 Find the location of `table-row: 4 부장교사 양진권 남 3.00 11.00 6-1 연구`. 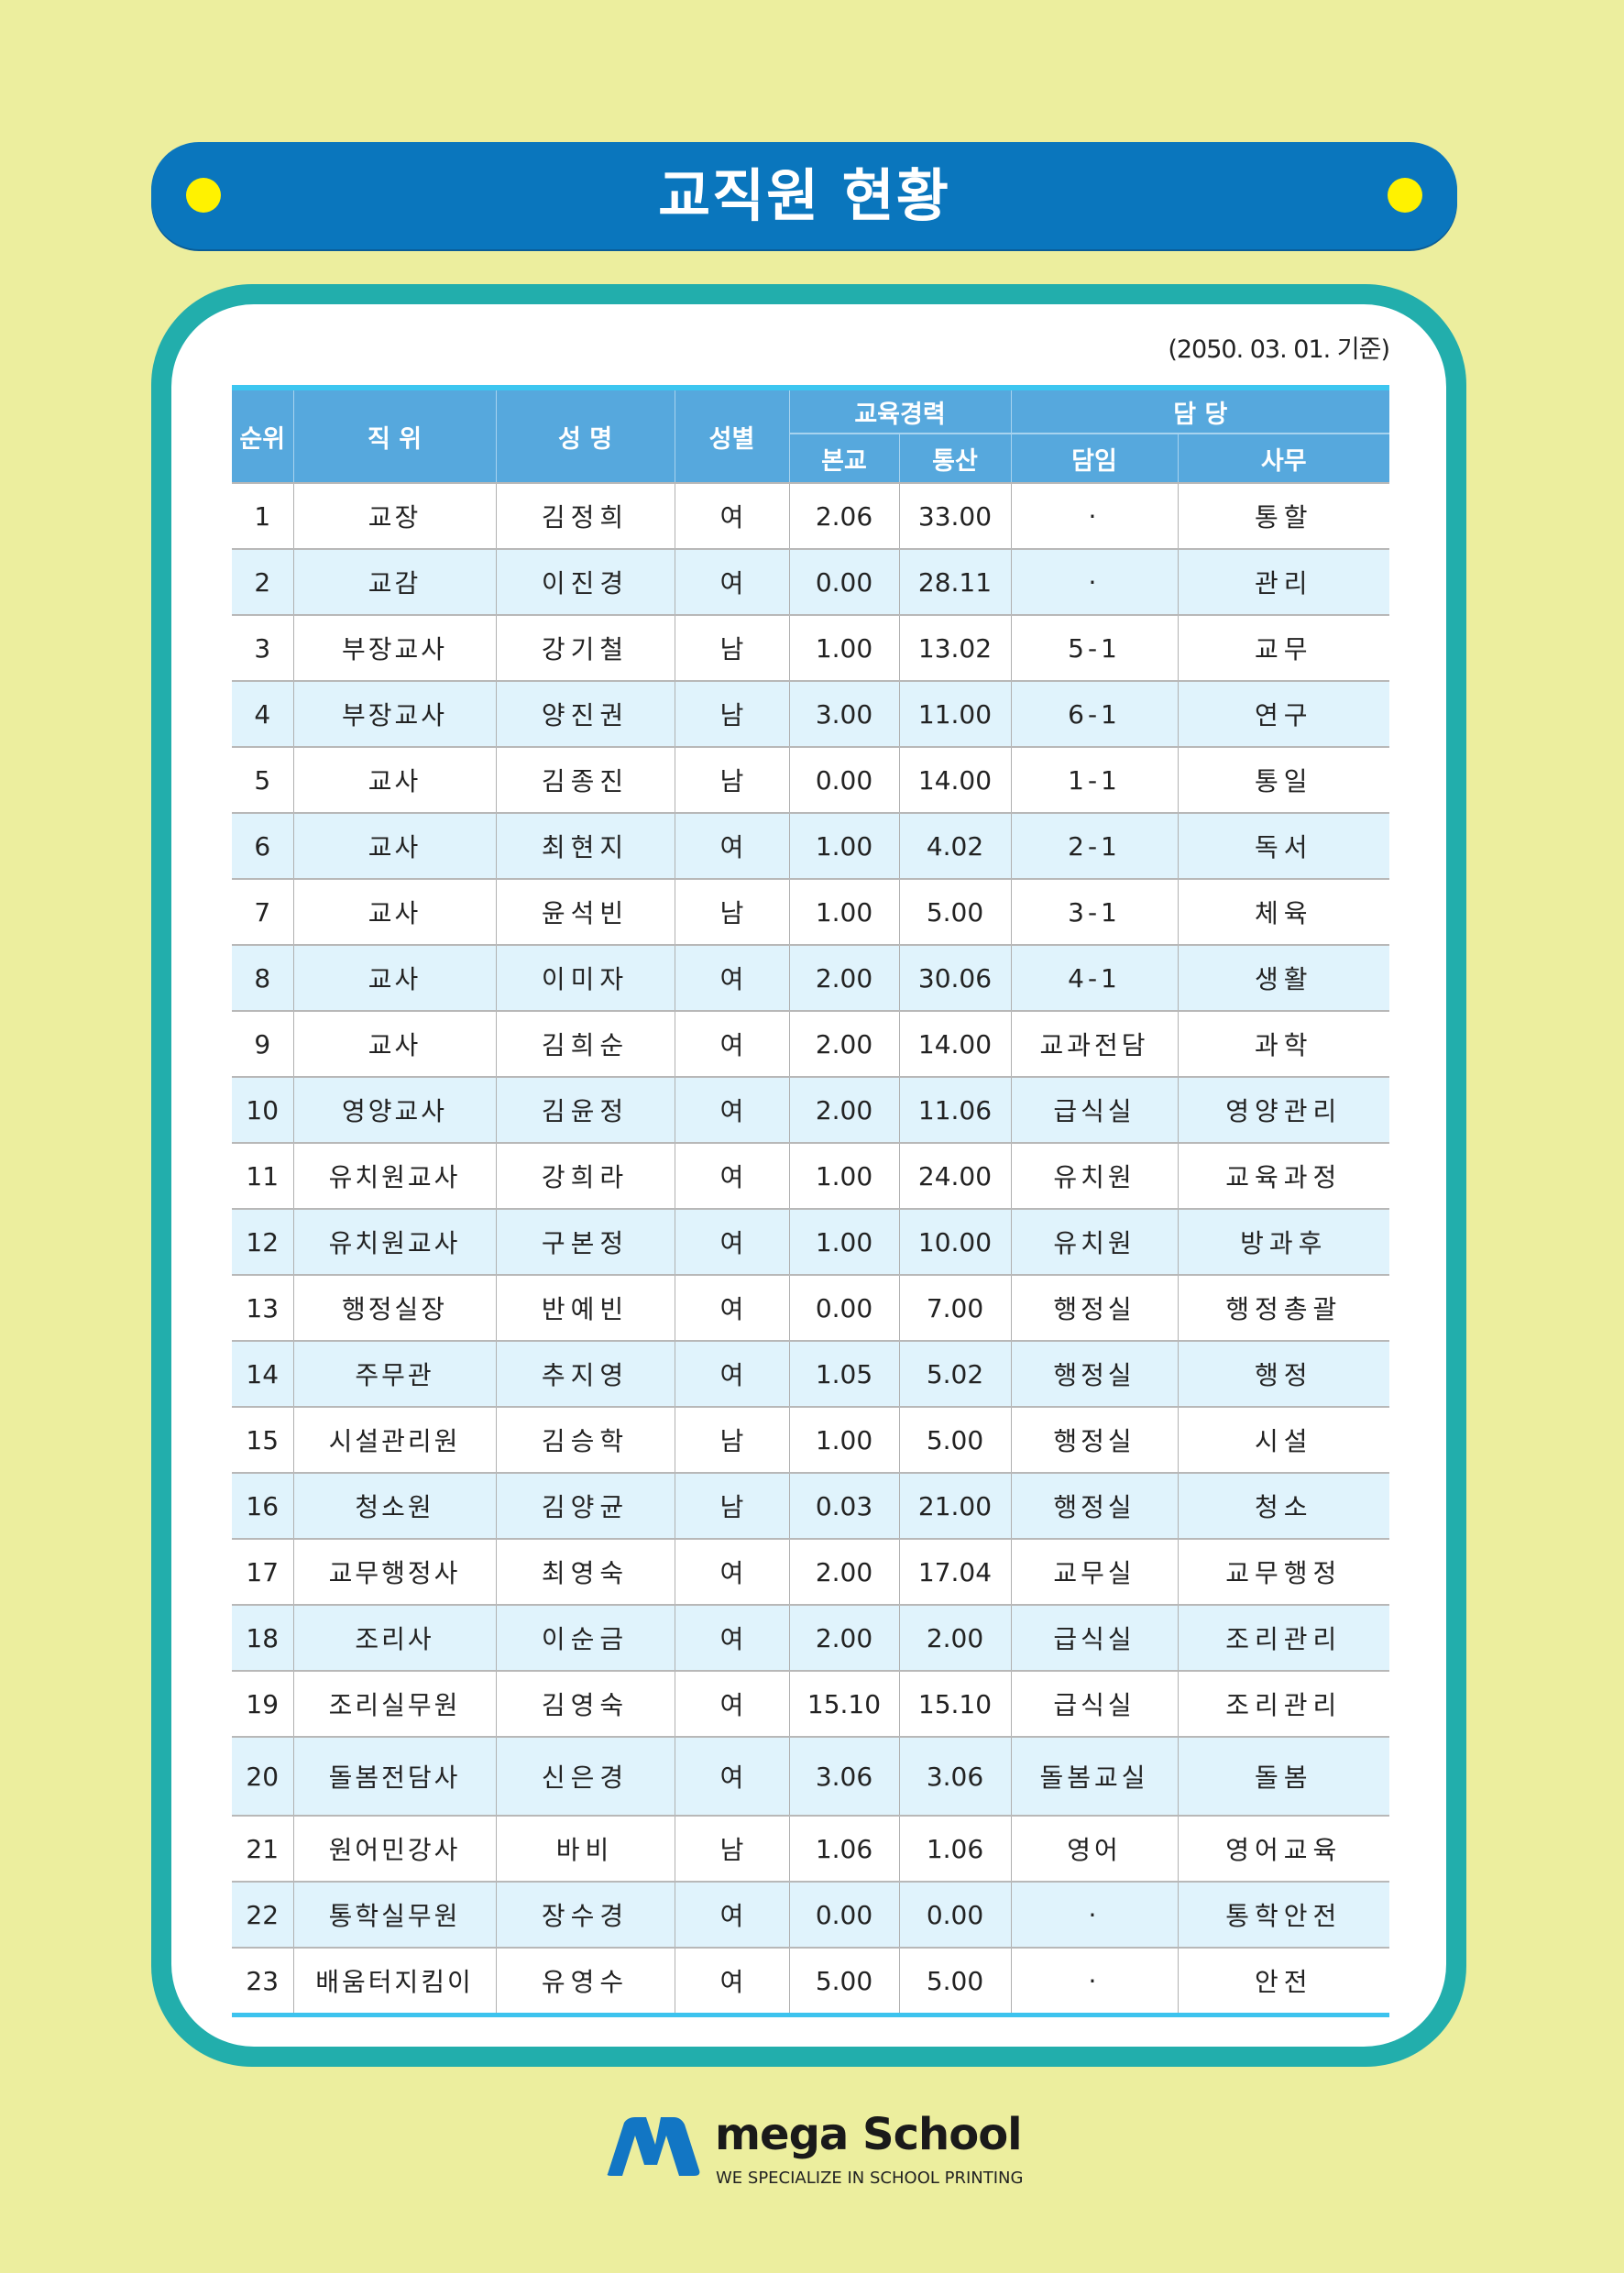

table-row: 4 부장교사 양진권 남 3.00 11.00 6-1 연구 is located at coordinates (810, 714).